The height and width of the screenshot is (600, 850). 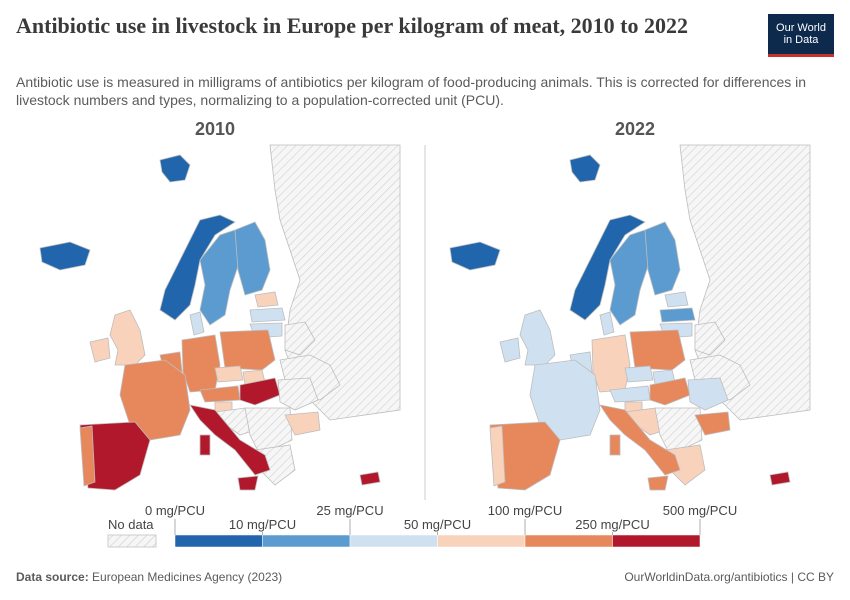 What do you see at coordinates (132, 541) in the screenshot?
I see `legend-nodata-swatch` at bounding box center [132, 541].